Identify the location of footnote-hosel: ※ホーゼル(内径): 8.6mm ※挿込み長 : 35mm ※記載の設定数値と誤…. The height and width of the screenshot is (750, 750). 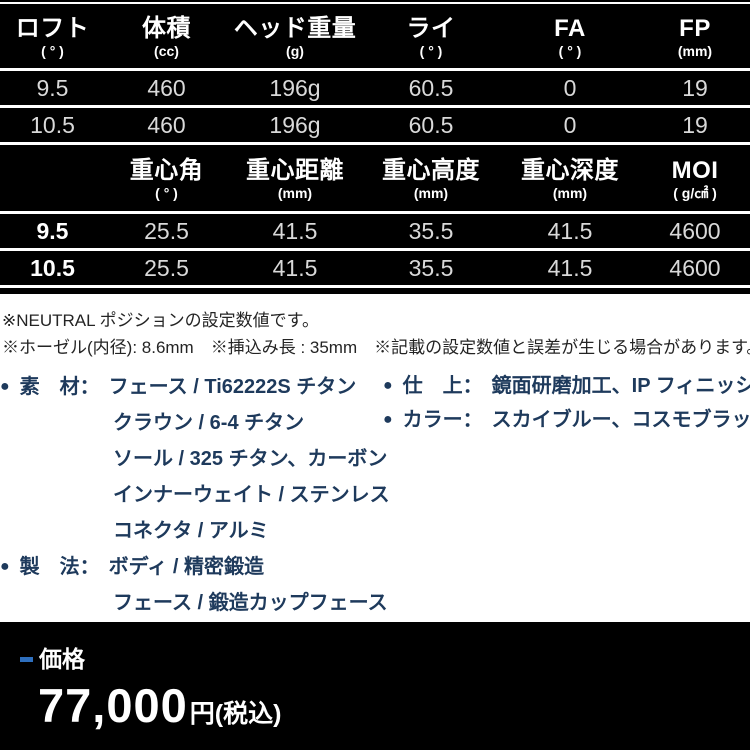
(376, 347).